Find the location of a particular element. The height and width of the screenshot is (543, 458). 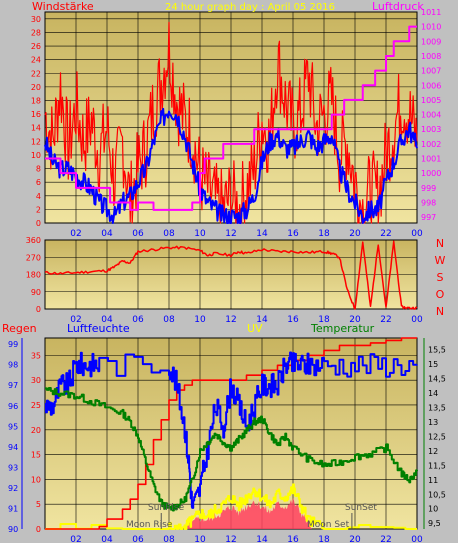

pressure-axis-tick: 1001 is located at coordinates (431, 159).